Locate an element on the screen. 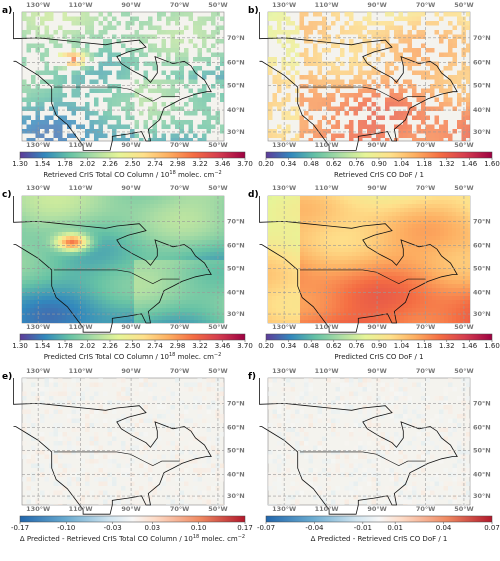 Image resolution: width=500 pixels, height=561 pixels. colorbar-tick-label: 2.50 is located at coordinates (133, 164).